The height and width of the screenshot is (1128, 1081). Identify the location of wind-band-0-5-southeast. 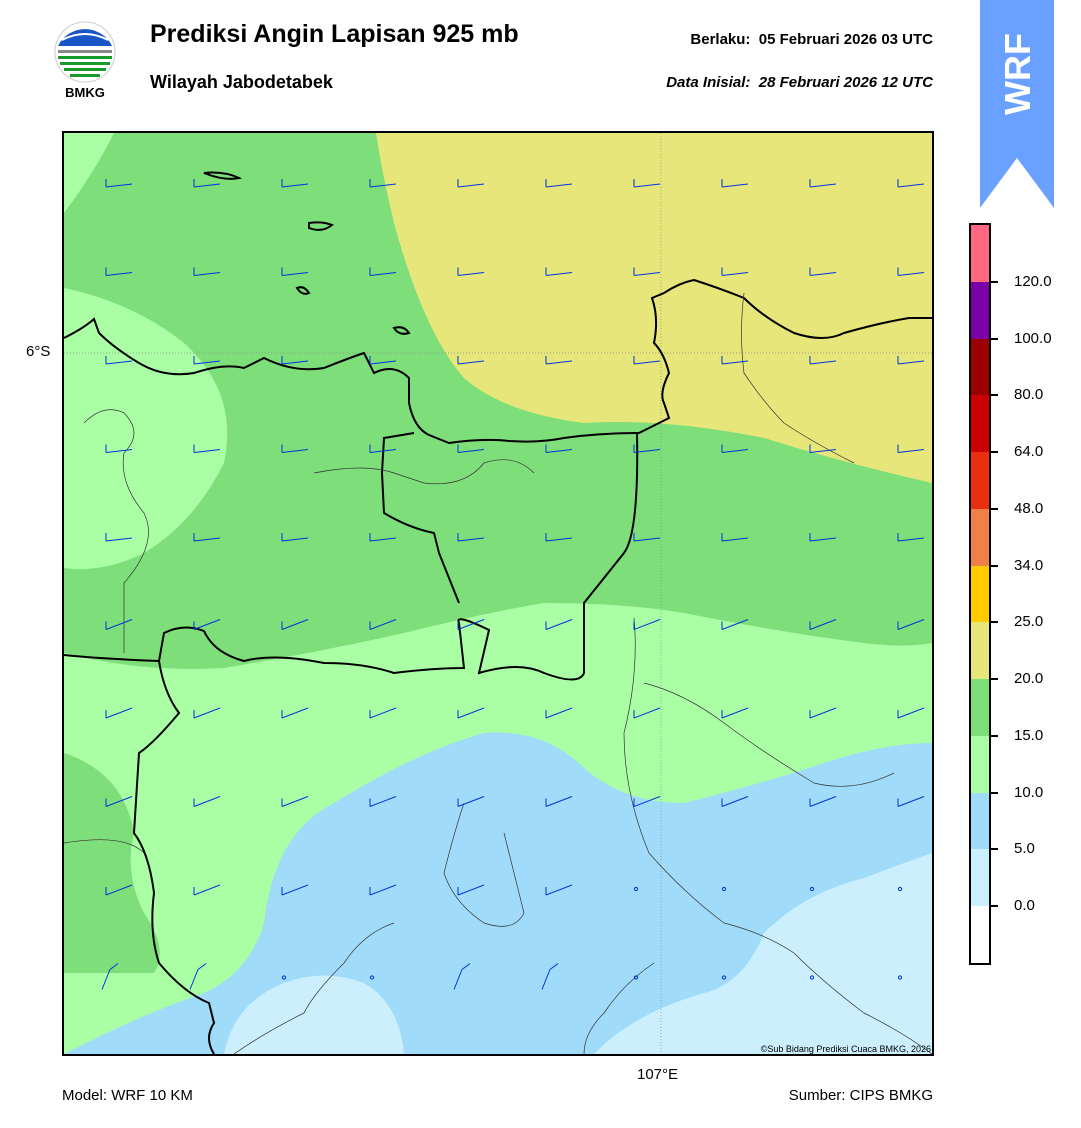
(763, 953).